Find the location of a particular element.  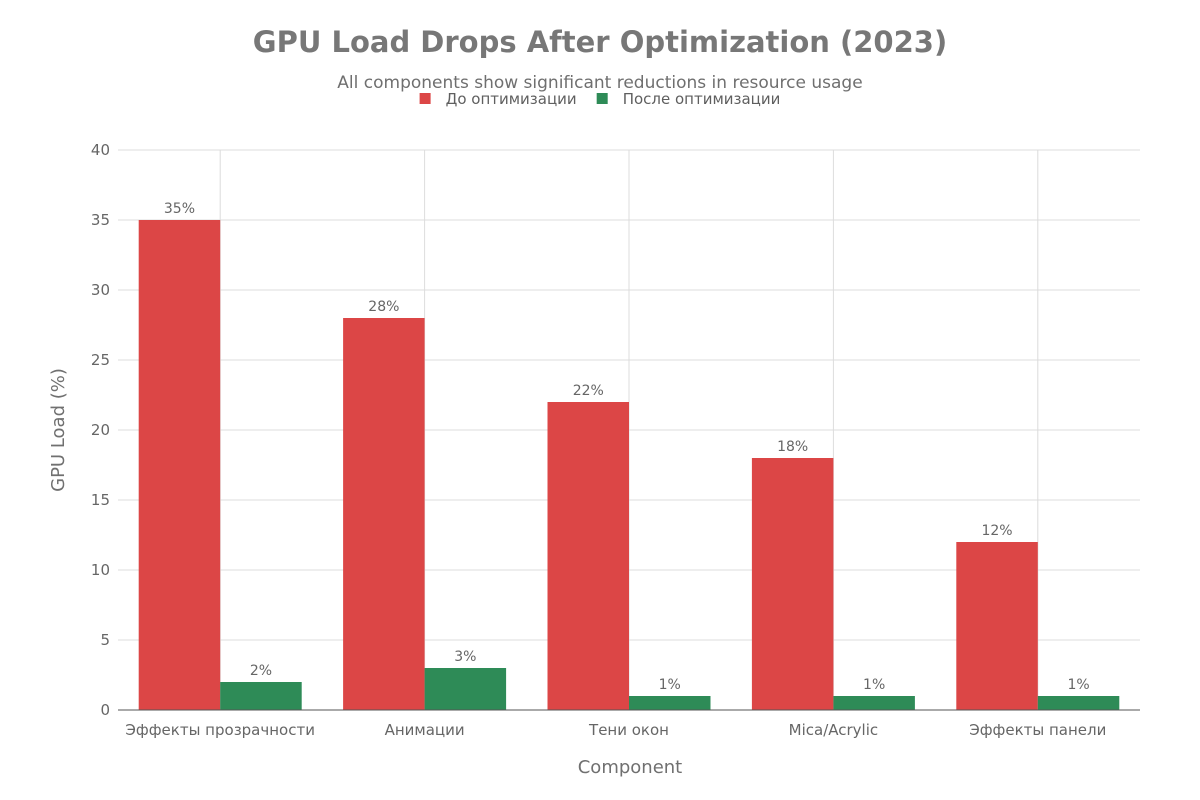

x-tick-label: Тени окон is located at coordinates (628, 730).